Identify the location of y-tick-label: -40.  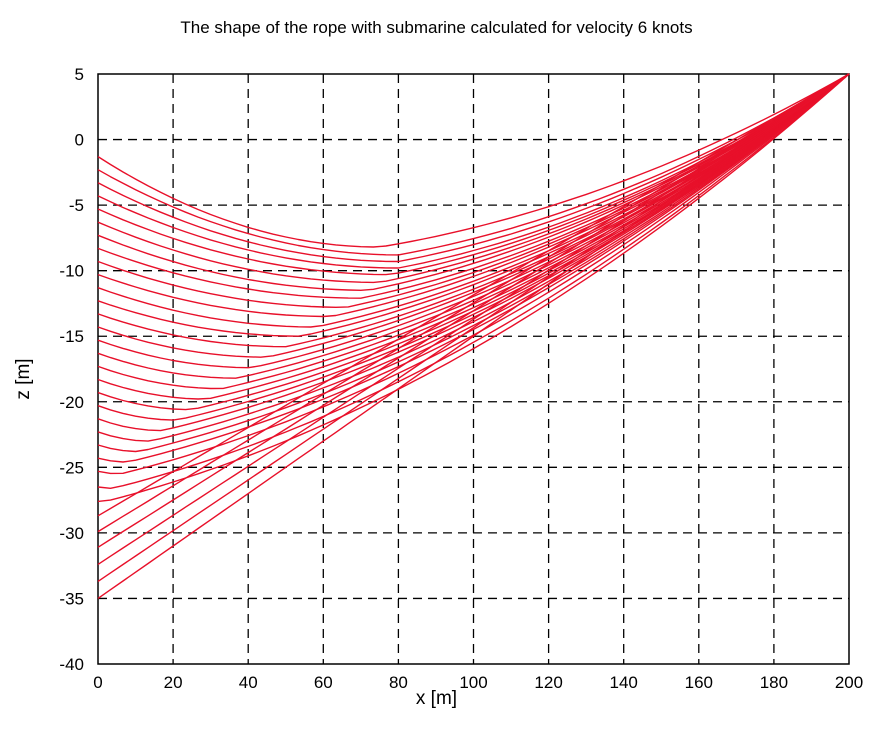
(71, 664).